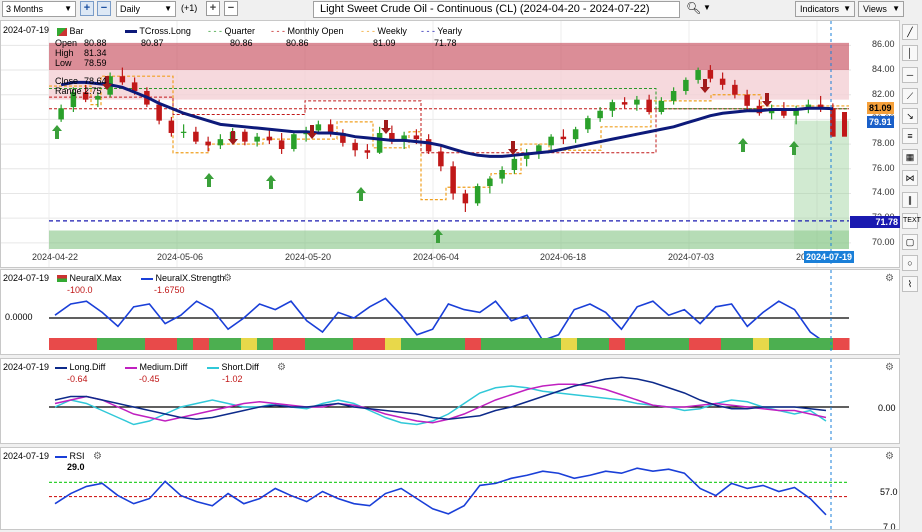 The height and width of the screenshot is (532, 922). What do you see at coordinates (315, 31) in the screenshot?
I see `legend-monthly-text: Monthly Open` at bounding box center [315, 31].